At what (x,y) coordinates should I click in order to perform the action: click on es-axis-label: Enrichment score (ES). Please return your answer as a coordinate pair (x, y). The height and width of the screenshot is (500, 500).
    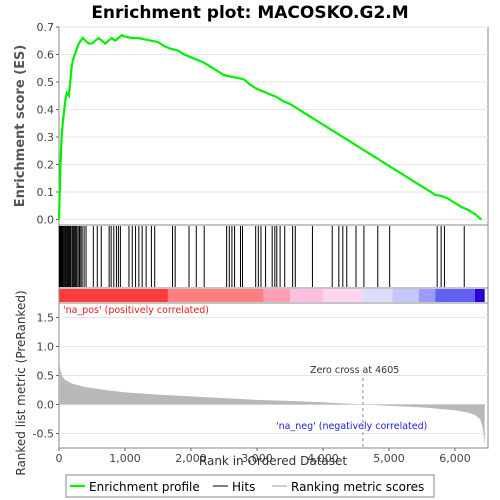
    Looking at the image, I should click on (20, 126).